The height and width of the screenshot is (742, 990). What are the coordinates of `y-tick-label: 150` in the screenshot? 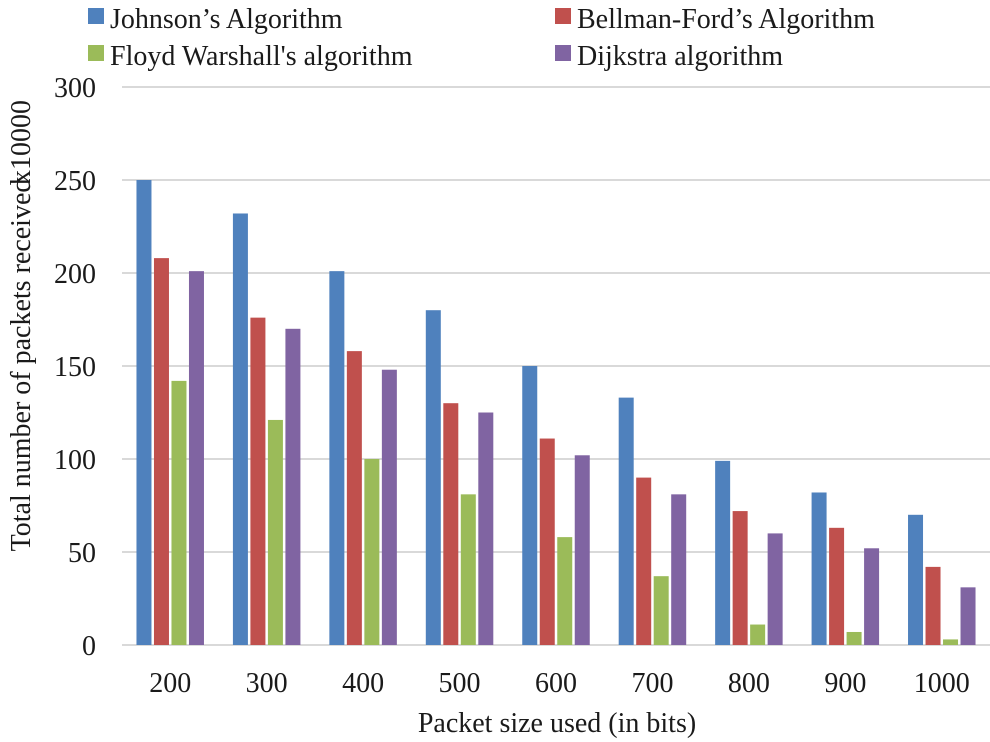 It's located at (75, 367).